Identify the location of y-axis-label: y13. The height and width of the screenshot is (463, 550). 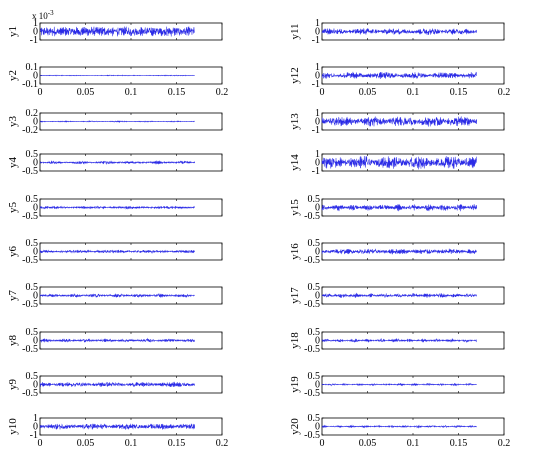
(295, 121).